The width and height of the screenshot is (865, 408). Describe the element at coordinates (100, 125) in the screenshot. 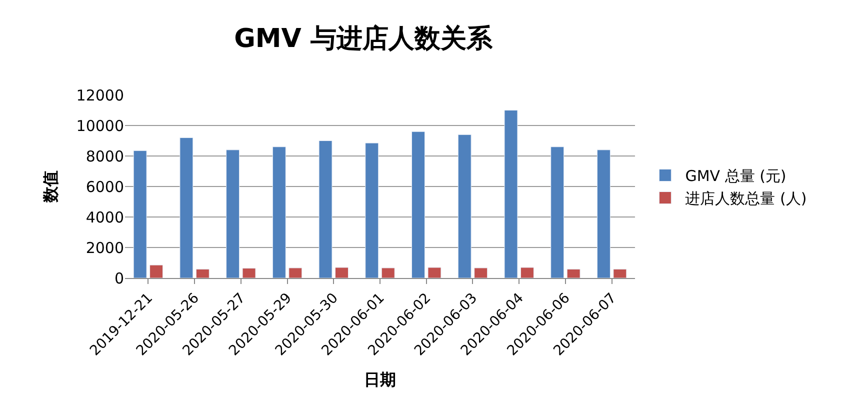

I see `y-tick-label: 10000` at that location.